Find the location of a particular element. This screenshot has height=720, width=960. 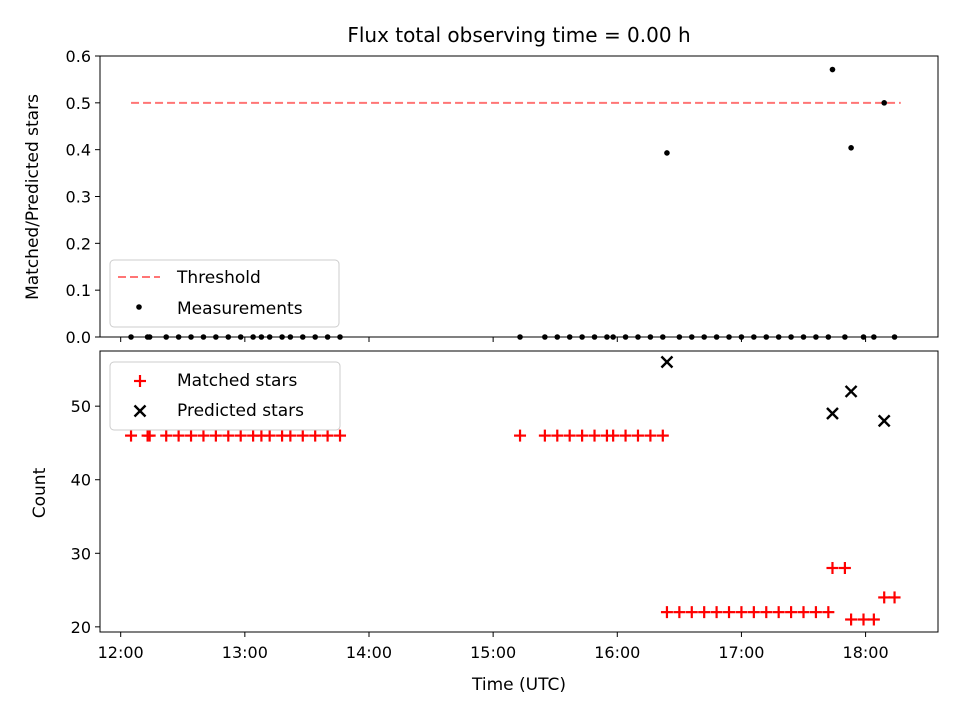

x-tick-label: 13:00 is located at coordinates (245, 652).